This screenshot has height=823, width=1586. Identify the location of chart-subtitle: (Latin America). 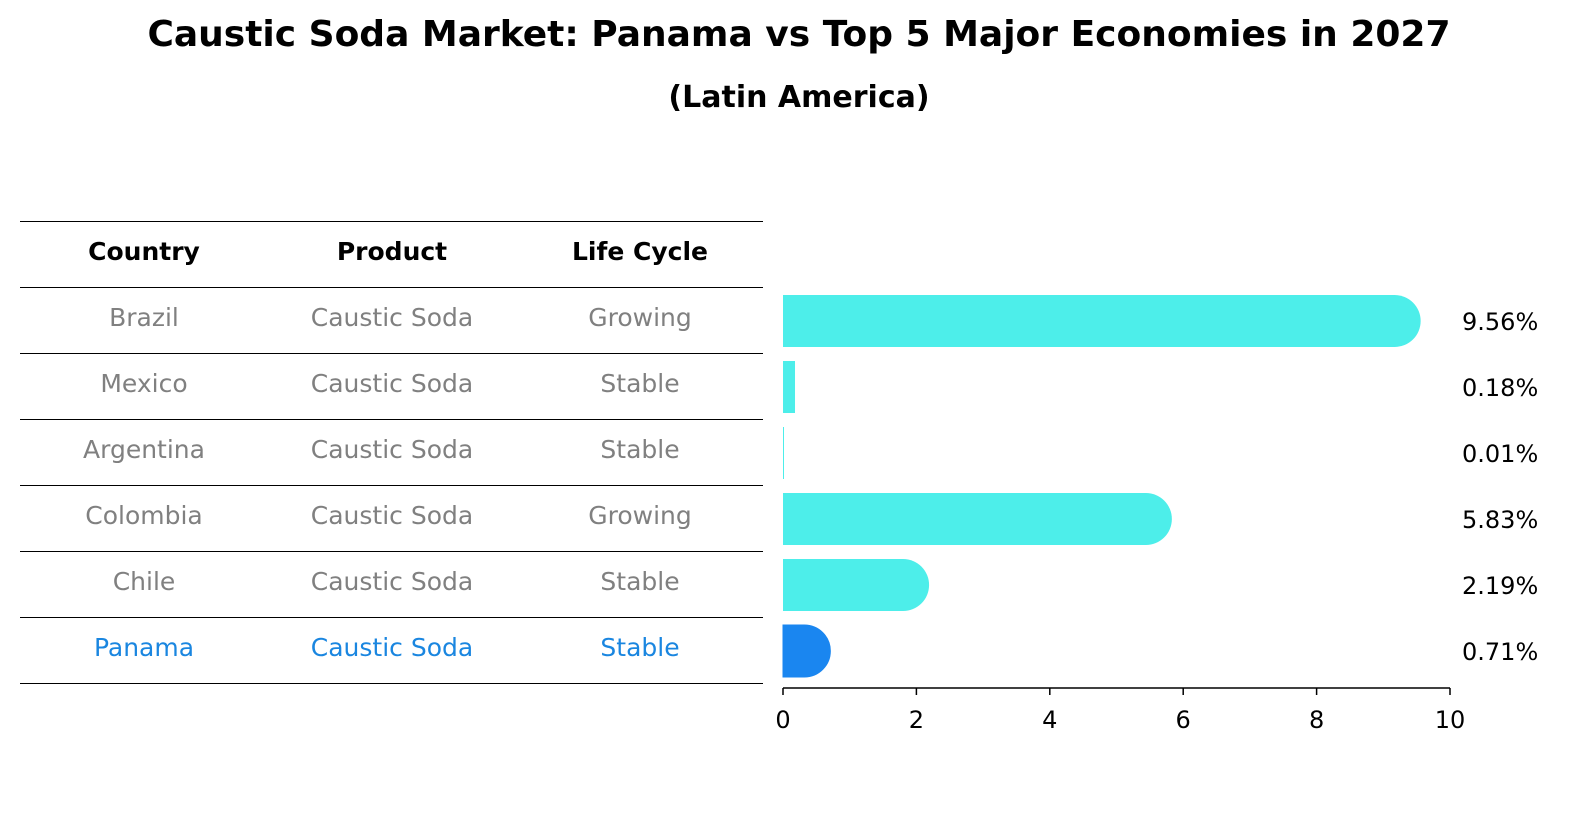
(799, 97).